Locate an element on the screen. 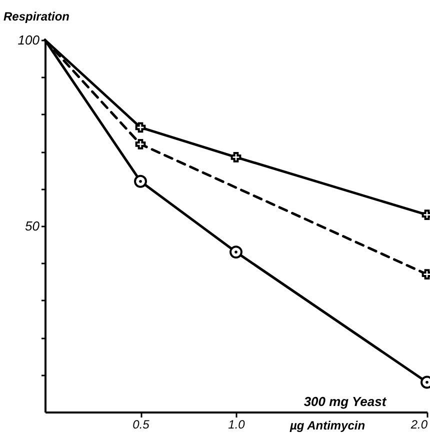 This screenshot has height=439, width=430. x-tick-label: 1.0 is located at coordinates (237, 425).